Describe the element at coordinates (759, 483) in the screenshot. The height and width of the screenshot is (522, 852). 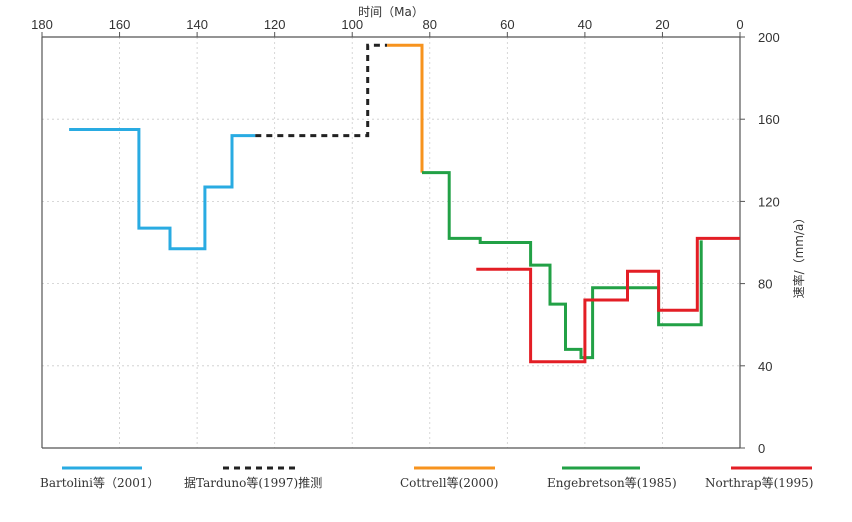
I see `legend-label-northrap: Northrap等(1995)` at that location.